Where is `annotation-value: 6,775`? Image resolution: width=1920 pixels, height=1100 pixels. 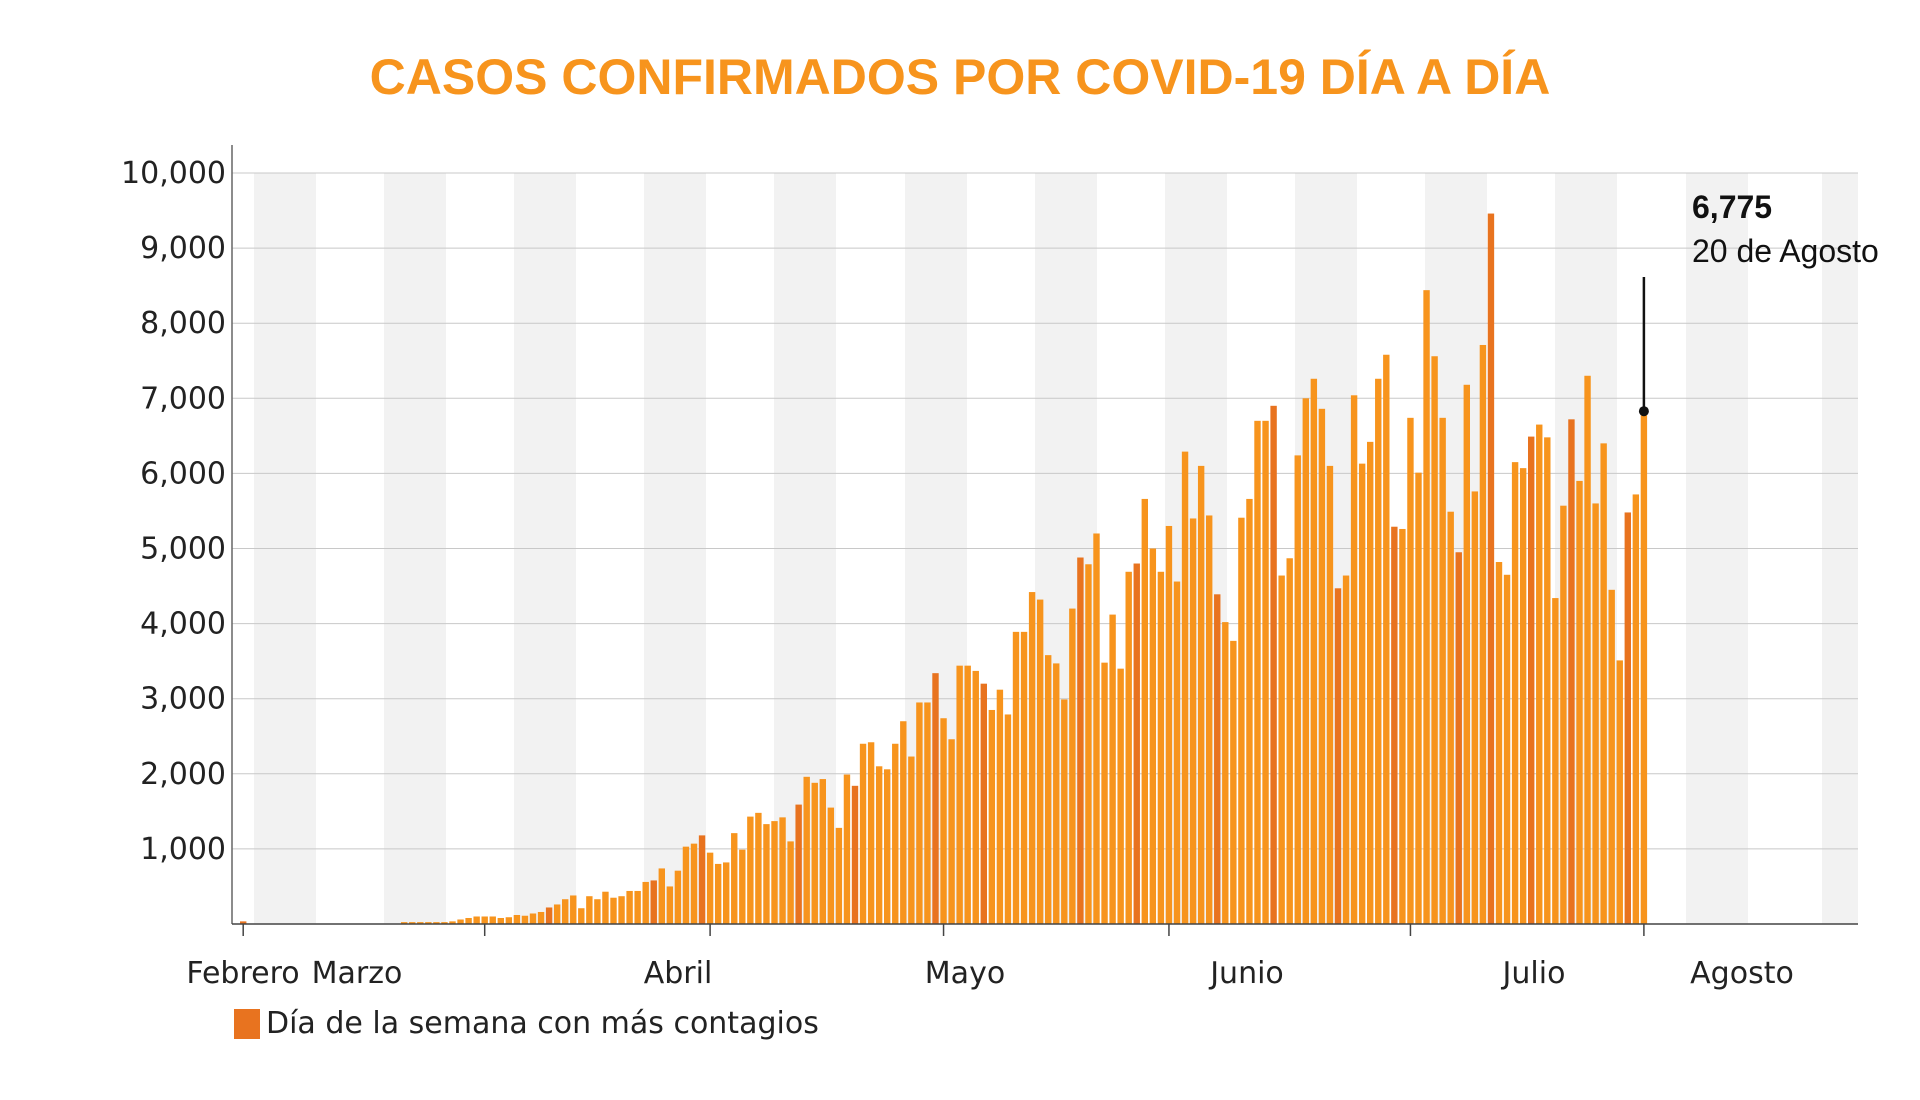
annotation-value: 6,775 is located at coordinates (1732, 207).